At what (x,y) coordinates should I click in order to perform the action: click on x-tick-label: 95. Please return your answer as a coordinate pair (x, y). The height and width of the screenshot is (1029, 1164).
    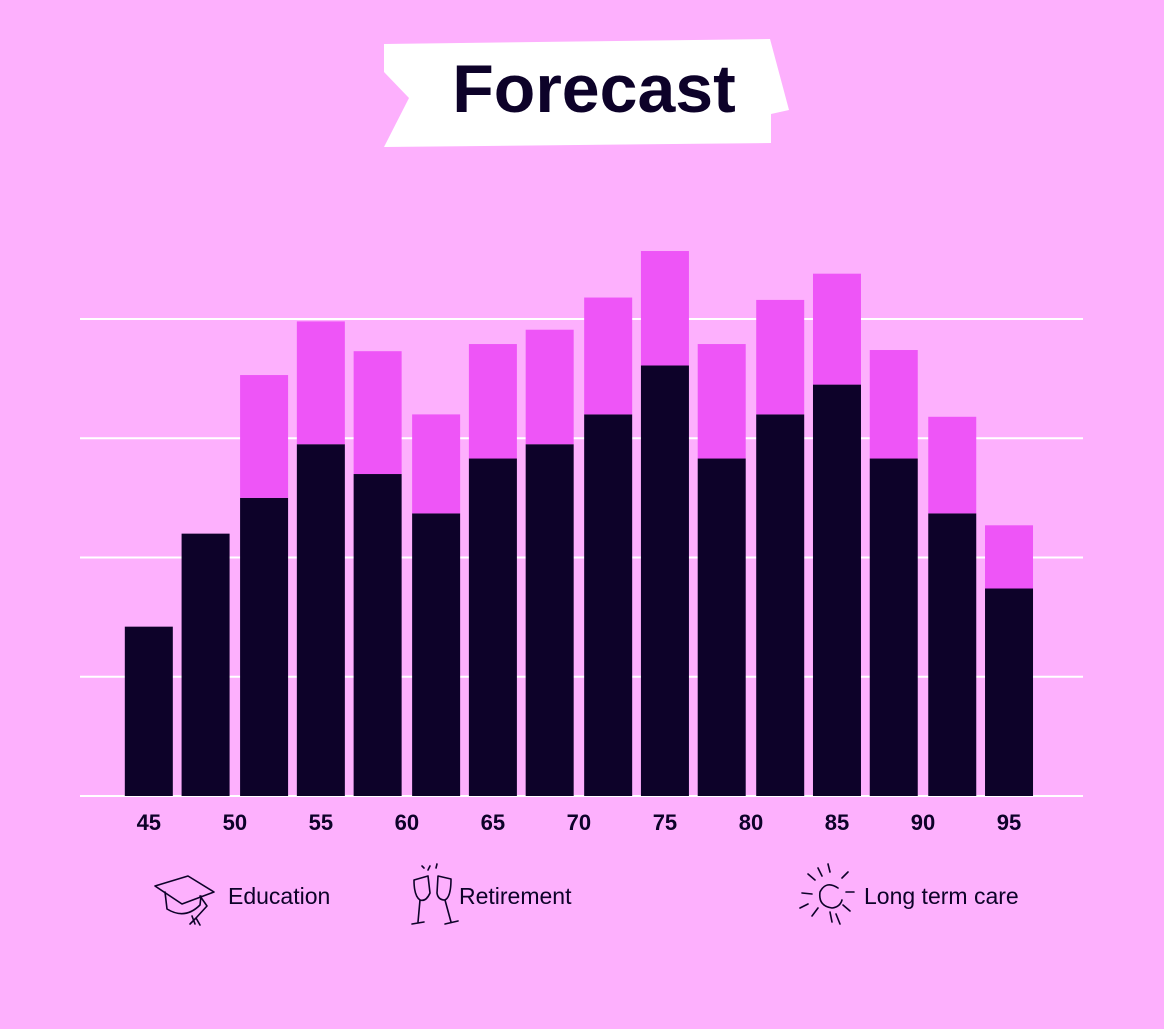
    Looking at the image, I should click on (1009, 822).